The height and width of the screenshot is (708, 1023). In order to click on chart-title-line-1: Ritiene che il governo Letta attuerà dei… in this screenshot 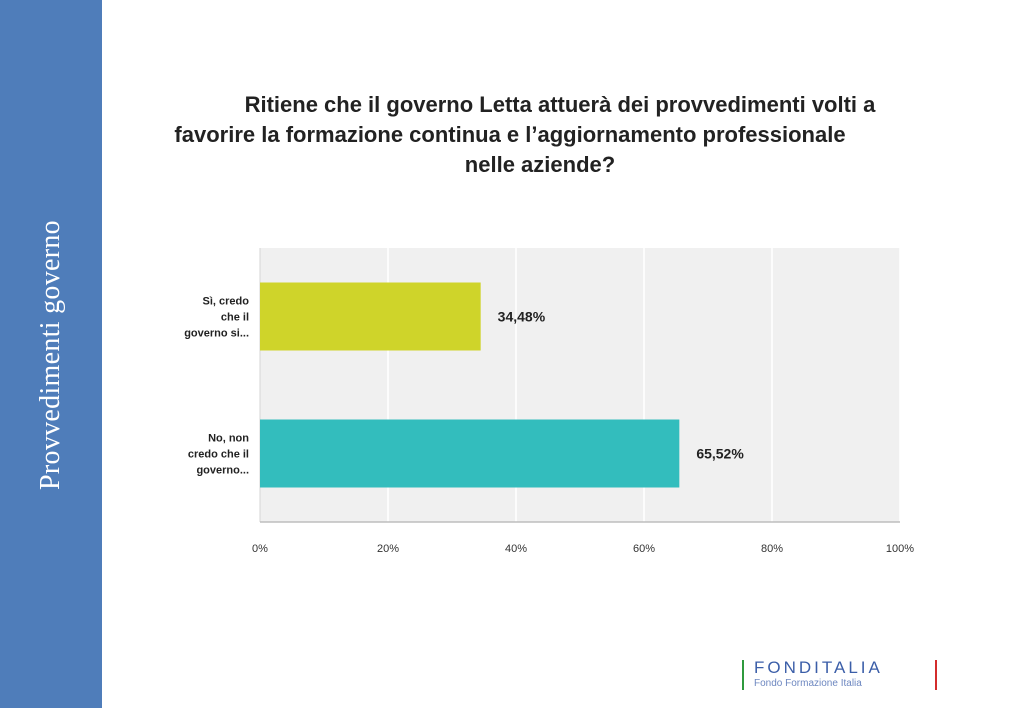, I will do `click(560, 104)`.